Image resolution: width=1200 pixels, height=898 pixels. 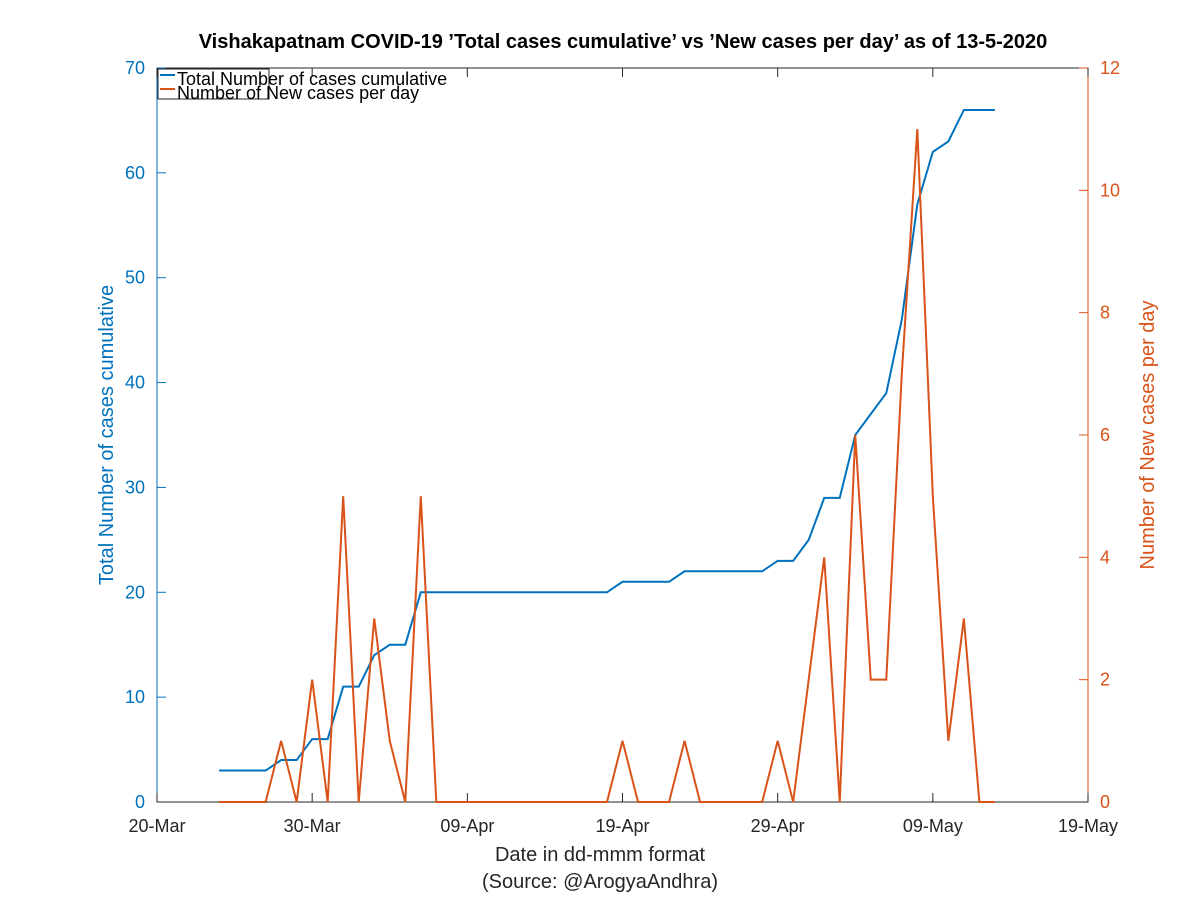 What do you see at coordinates (107, 435) in the screenshot?
I see `left-y-axis-label: Total Number of cases cumulative` at bounding box center [107, 435].